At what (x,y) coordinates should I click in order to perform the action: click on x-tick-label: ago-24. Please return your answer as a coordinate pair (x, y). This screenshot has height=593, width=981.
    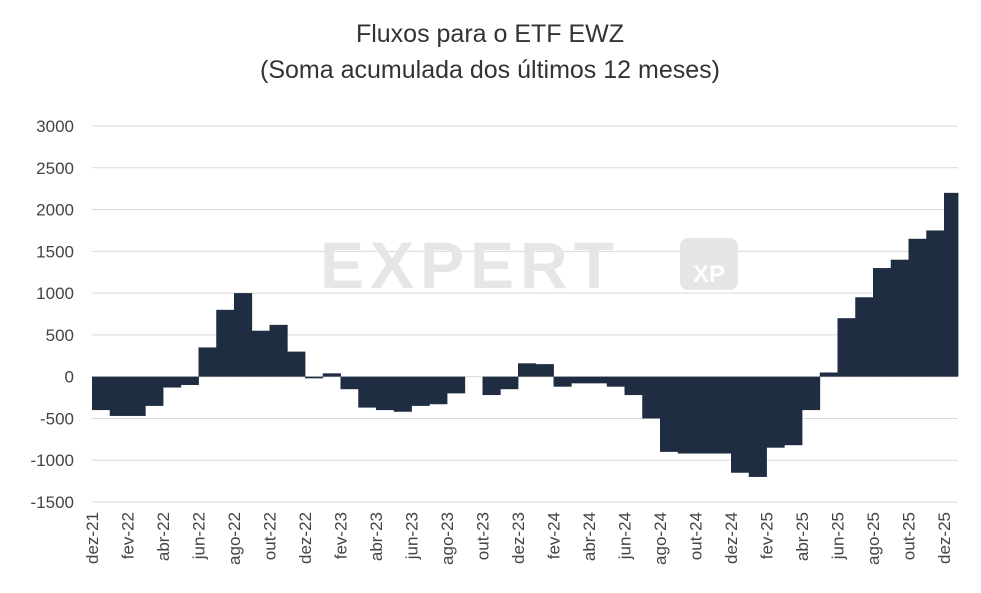
    Looking at the image, I should click on (660, 538).